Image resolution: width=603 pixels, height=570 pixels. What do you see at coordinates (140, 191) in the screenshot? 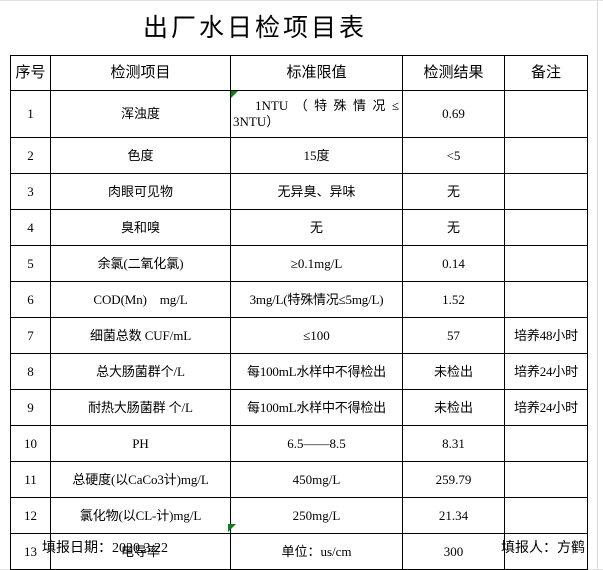
I see `cell-item: 肉眼可见物` at bounding box center [140, 191].